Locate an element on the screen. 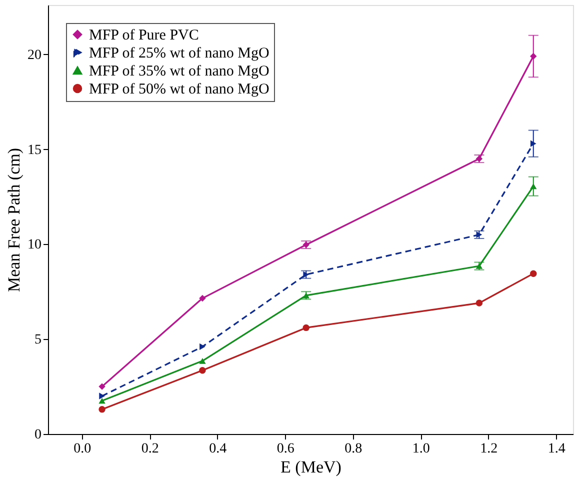 This screenshot has height=480, width=578. x-tick-label: 0.0 is located at coordinates (83, 449).